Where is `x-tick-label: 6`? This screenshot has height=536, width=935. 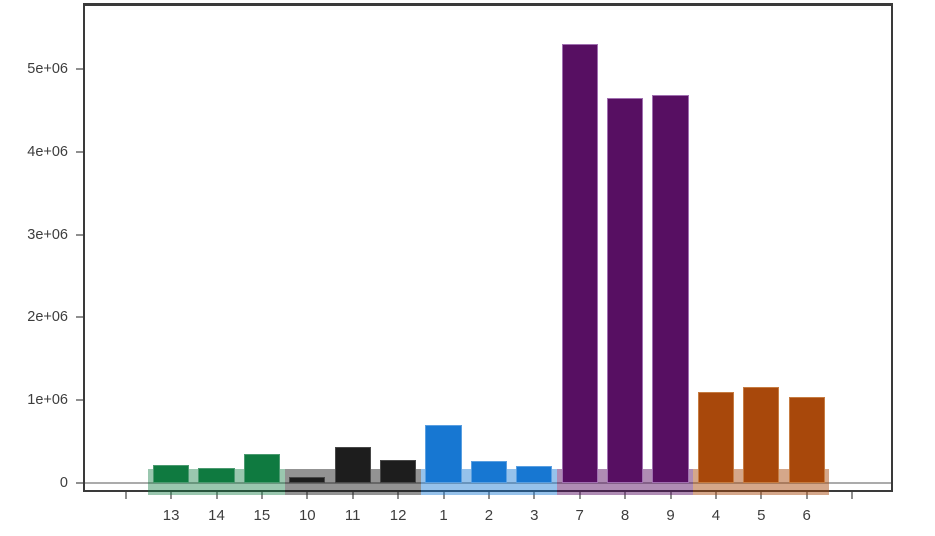 x-tick-label: 6 is located at coordinates (806, 515).